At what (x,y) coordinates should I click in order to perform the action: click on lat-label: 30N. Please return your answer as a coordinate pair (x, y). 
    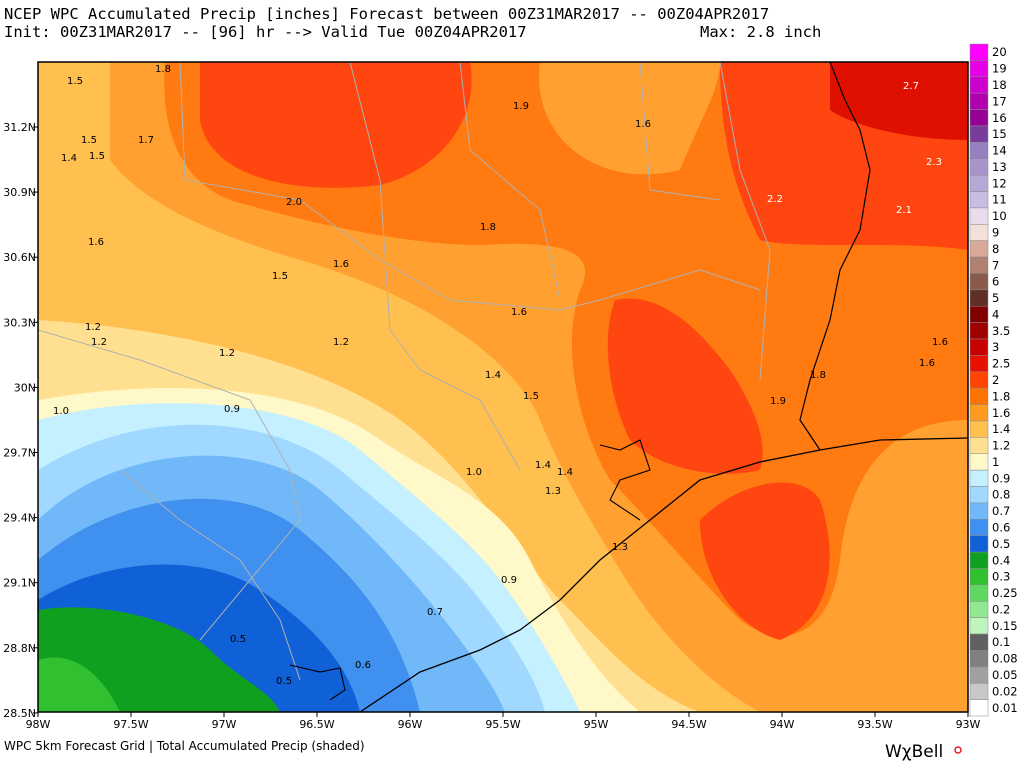
    Looking at the image, I should click on (25, 387).